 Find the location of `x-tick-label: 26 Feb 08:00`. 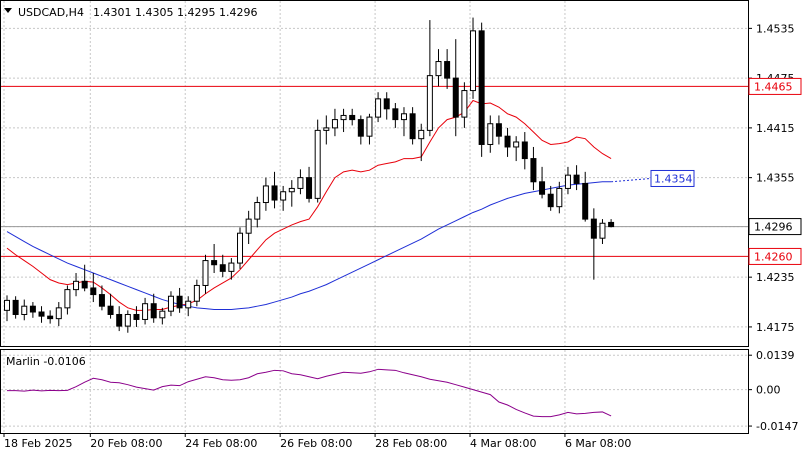

x-tick-label: 26 Feb 08:00 is located at coordinates (316, 443).